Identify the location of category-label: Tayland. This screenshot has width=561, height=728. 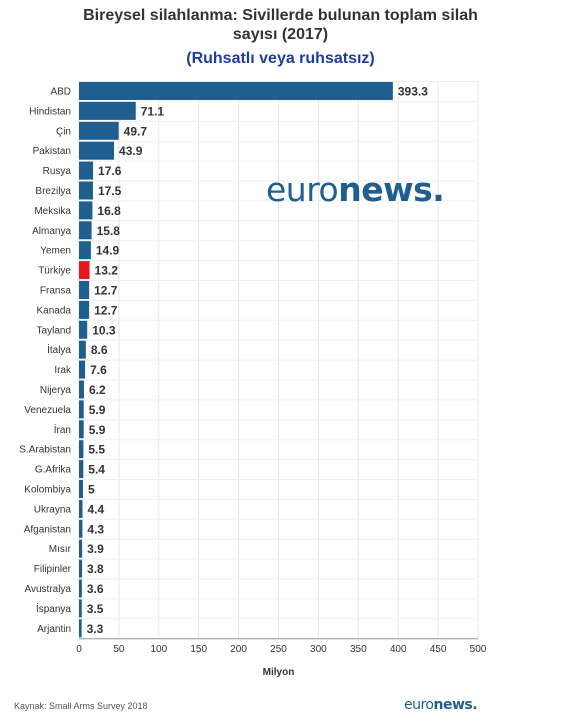
(54, 330).